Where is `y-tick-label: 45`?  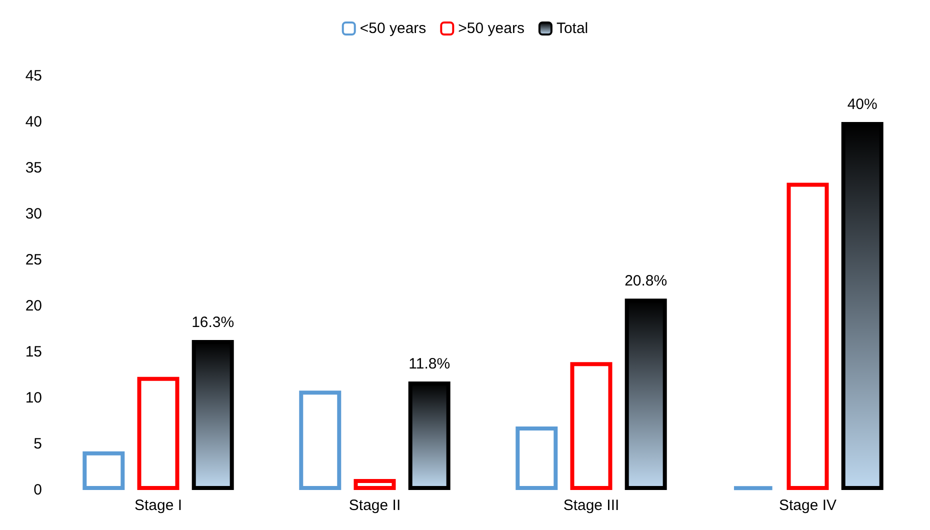
y-tick-label: 45 is located at coordinates (33, 76).